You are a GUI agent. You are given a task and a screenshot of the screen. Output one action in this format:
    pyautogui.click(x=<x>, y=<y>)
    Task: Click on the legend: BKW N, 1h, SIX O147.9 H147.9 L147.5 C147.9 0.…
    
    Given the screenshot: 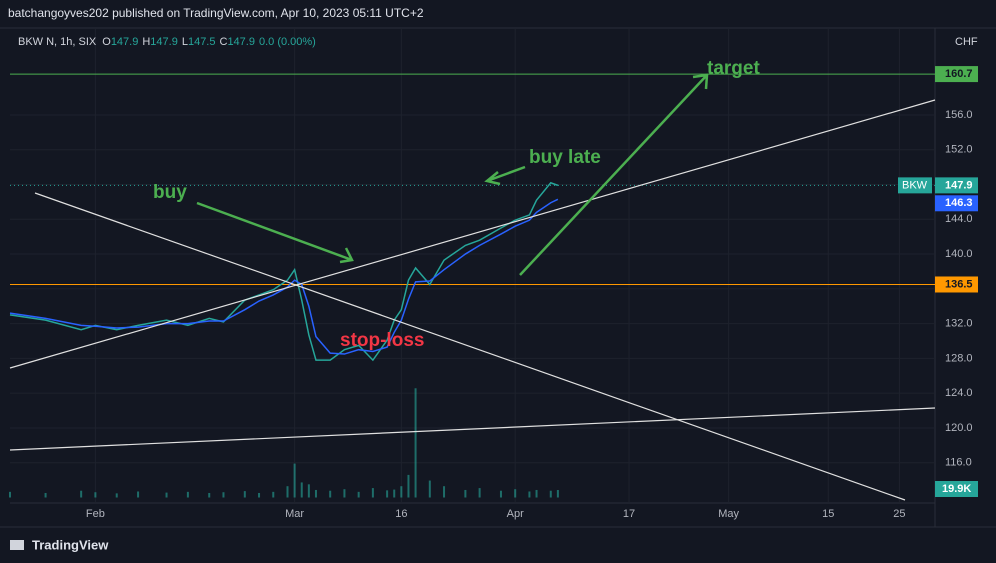 What is the action you would take?
    pyautogui.click(x=167, y=42)
    